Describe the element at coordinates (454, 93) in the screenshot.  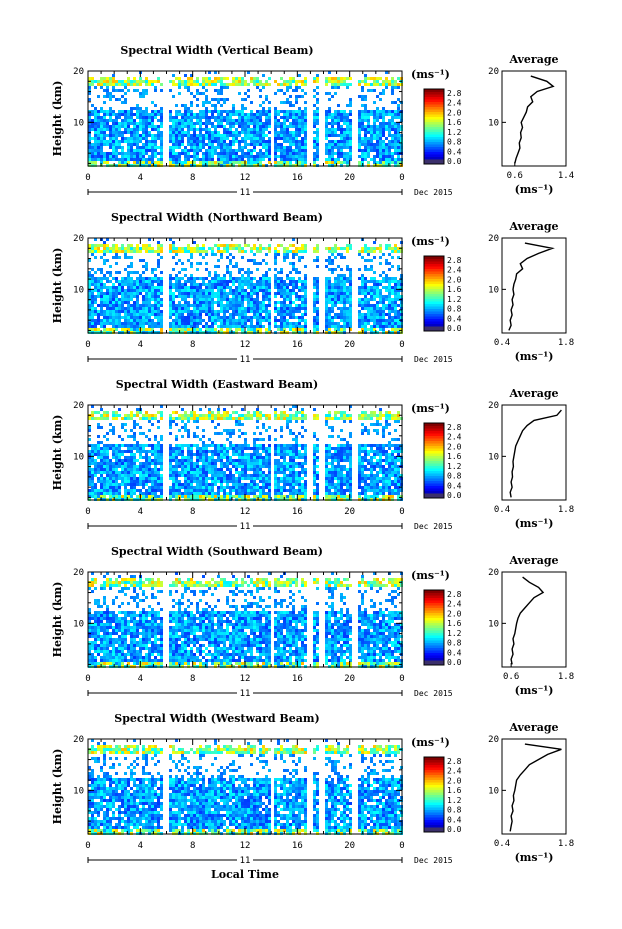
I see `colorbar-tick-label: 2.8` at that location.